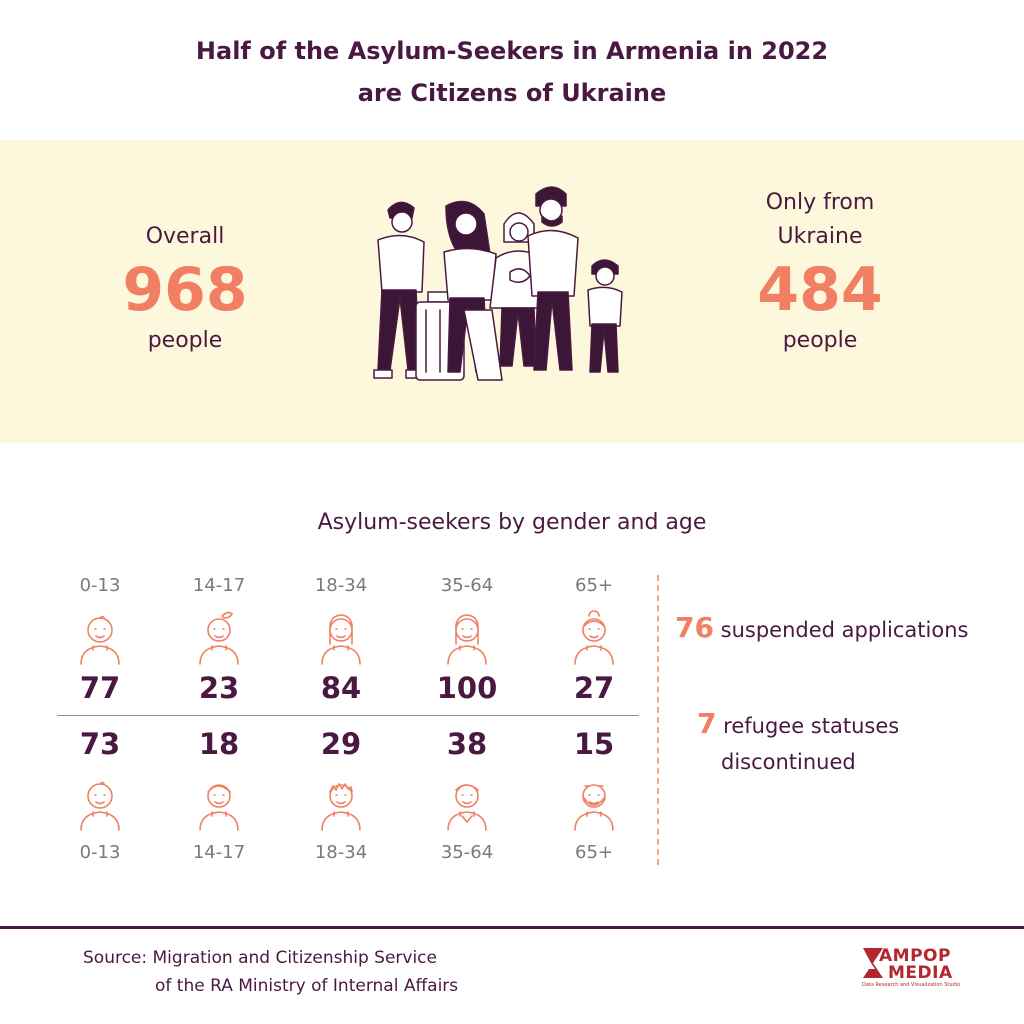  I want to click on male-age-label: 65+, so click(594, 852).